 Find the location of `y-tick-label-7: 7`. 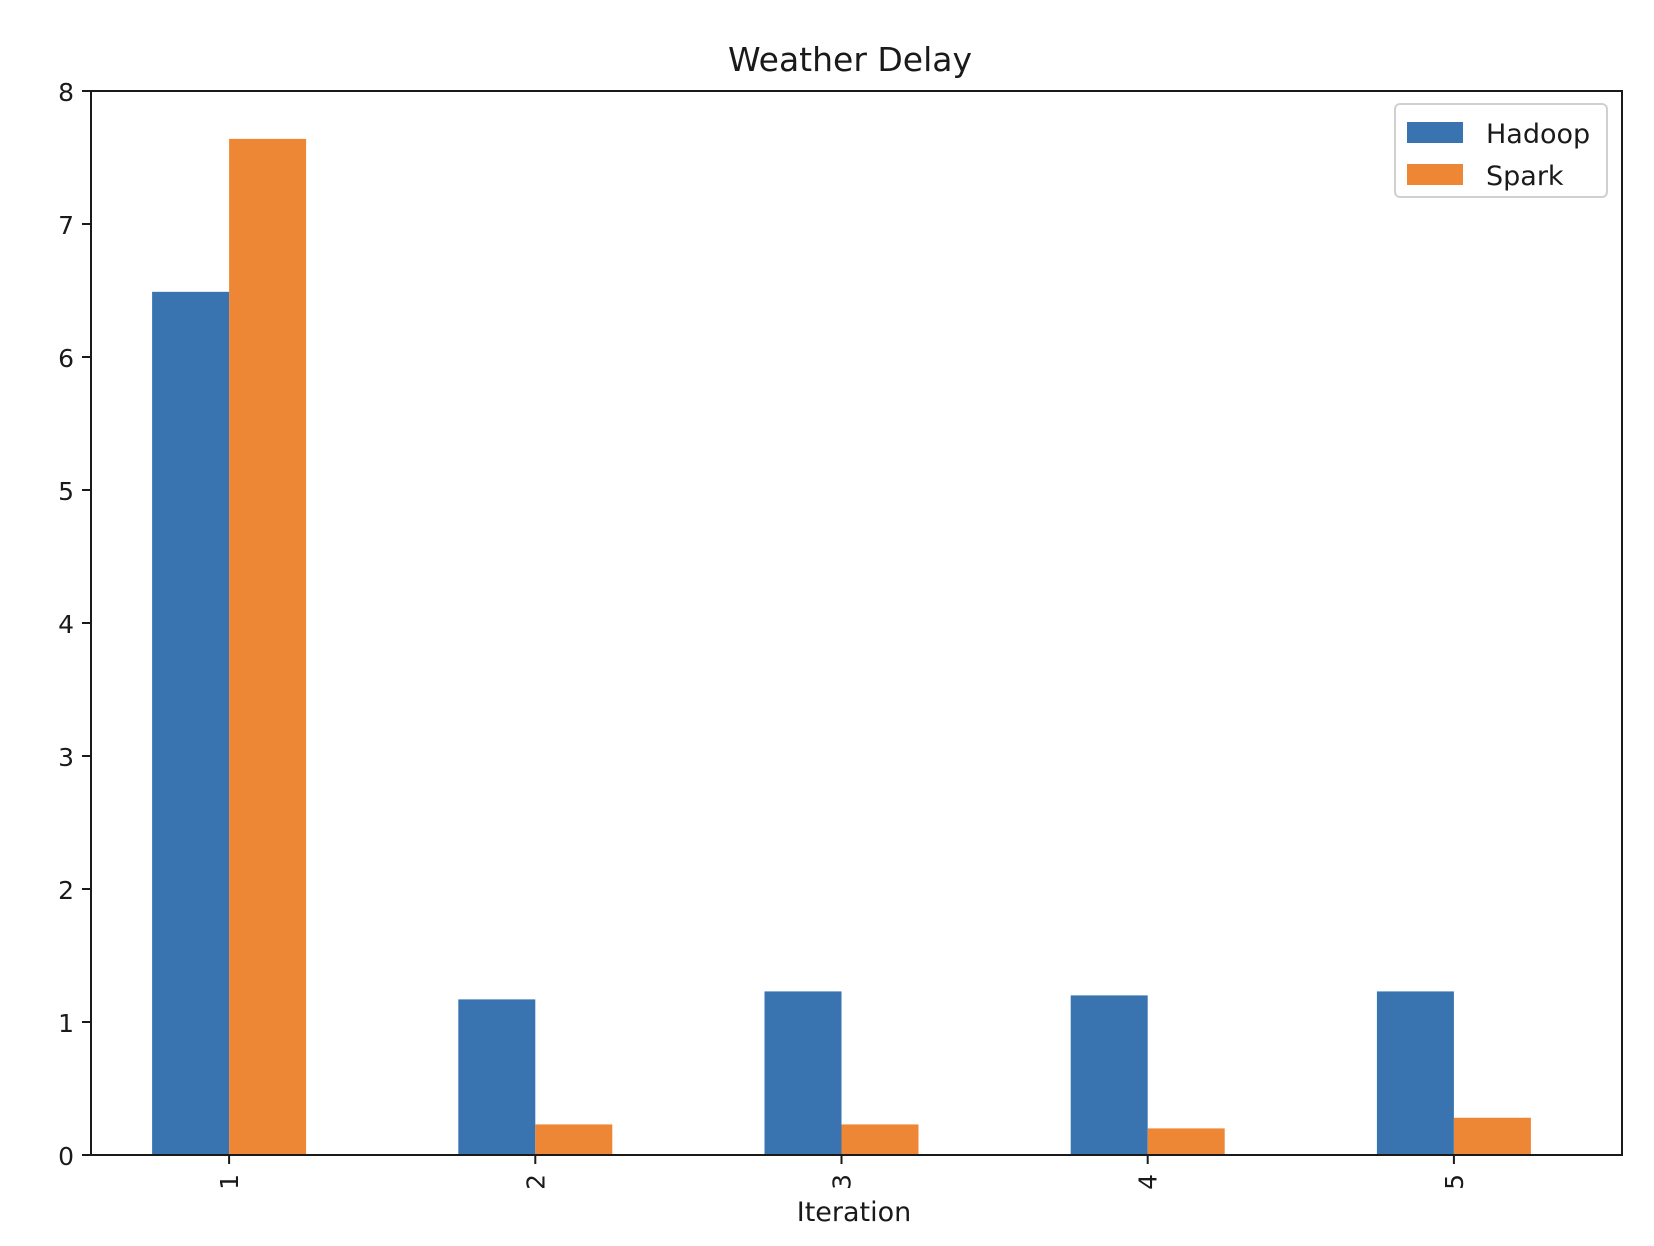

y-tick-label-7: 7 is located at coordinates (66, 225).